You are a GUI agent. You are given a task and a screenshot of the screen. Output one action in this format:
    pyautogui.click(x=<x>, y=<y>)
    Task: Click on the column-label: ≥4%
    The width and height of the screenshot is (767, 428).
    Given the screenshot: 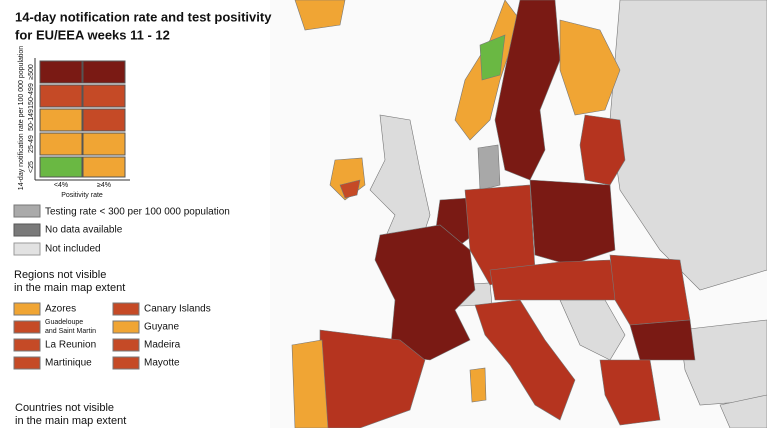 What is the action you would take?
    pyautogui.click(x=104, y=185)
    